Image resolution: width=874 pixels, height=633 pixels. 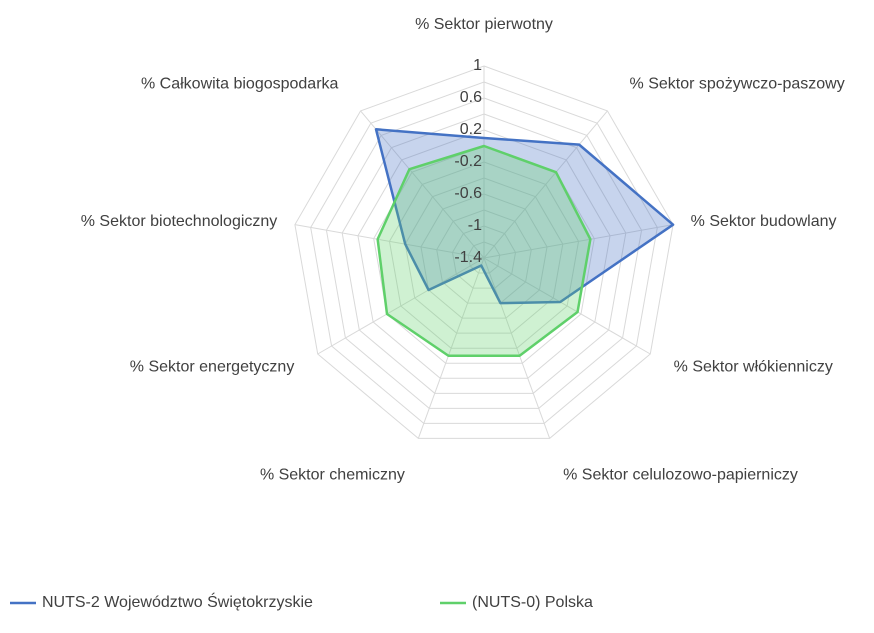 What do you see at coordinates (475, 225) in the screenshot?
I see `axis-tick-label: -1` at bounding box center [475, 225].